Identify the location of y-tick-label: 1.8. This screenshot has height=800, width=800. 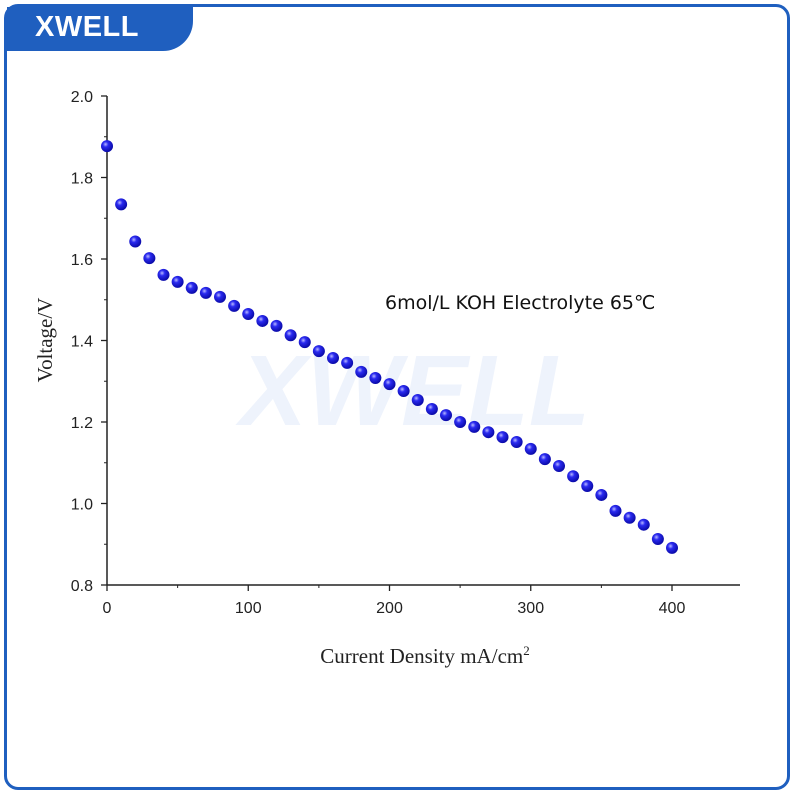
(82, 179).